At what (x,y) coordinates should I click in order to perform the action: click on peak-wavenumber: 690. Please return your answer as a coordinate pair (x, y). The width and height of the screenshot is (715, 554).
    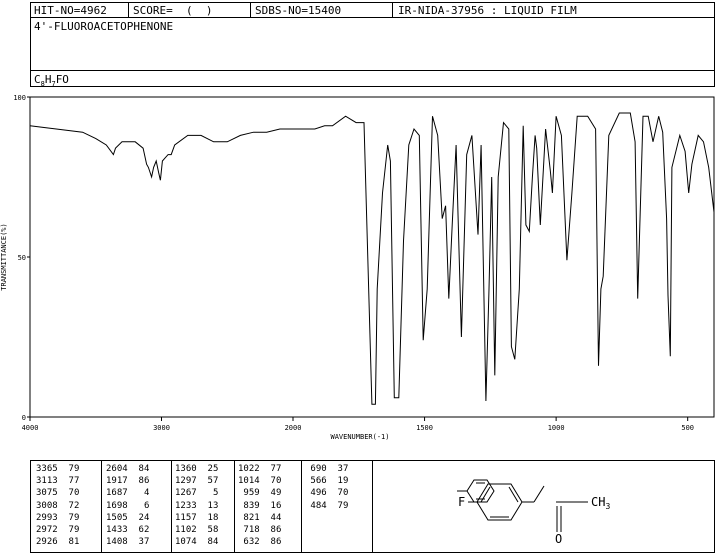
    Looking at the image, I should click on (316, 469).